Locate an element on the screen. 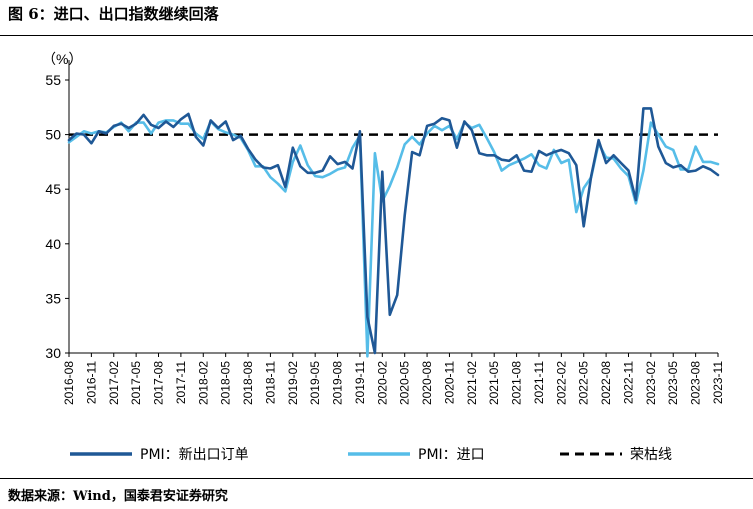  x-tick-label: 2022-11 is located at coordinates (628, 382).